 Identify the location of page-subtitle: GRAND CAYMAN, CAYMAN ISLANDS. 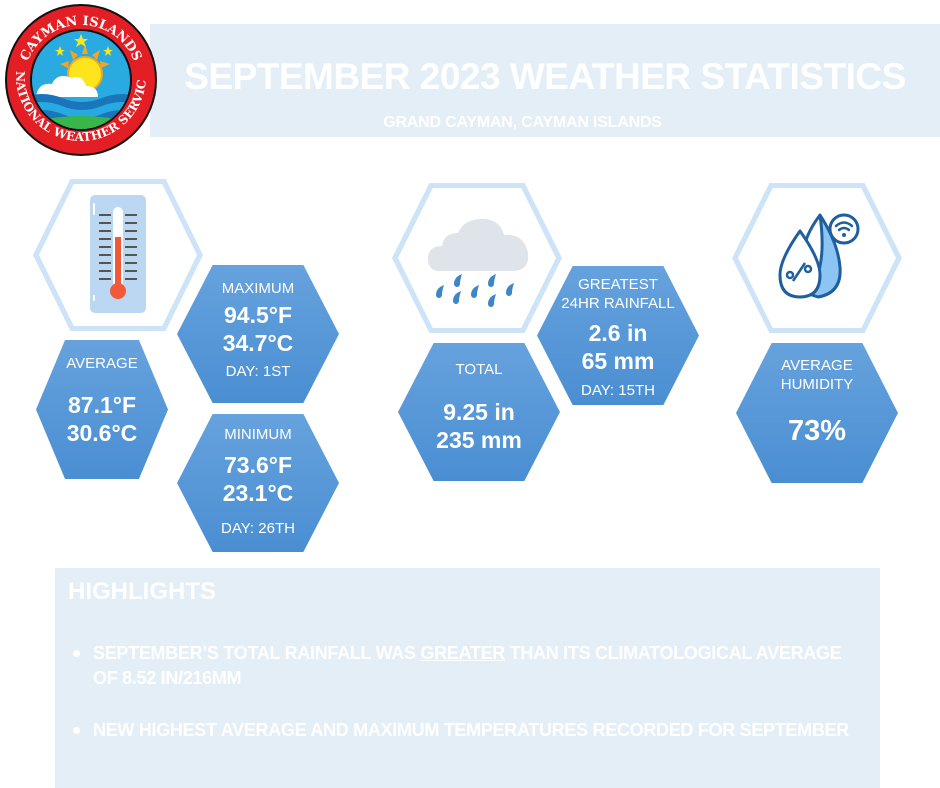
(522, 122).